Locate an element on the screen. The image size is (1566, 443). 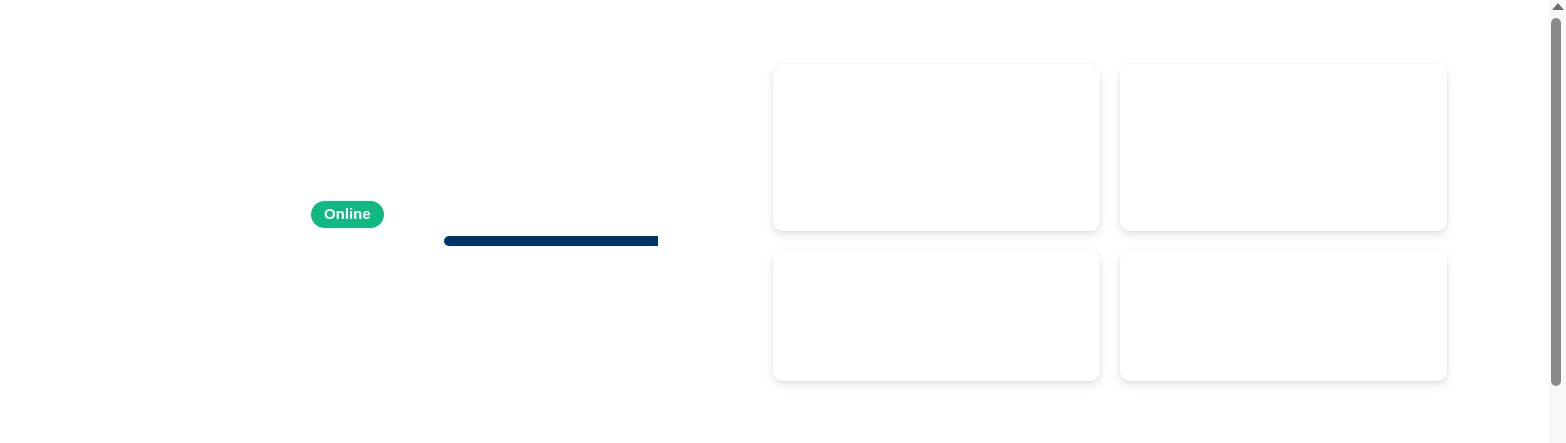
status-badge: Online is located at coordinates (347, 214).